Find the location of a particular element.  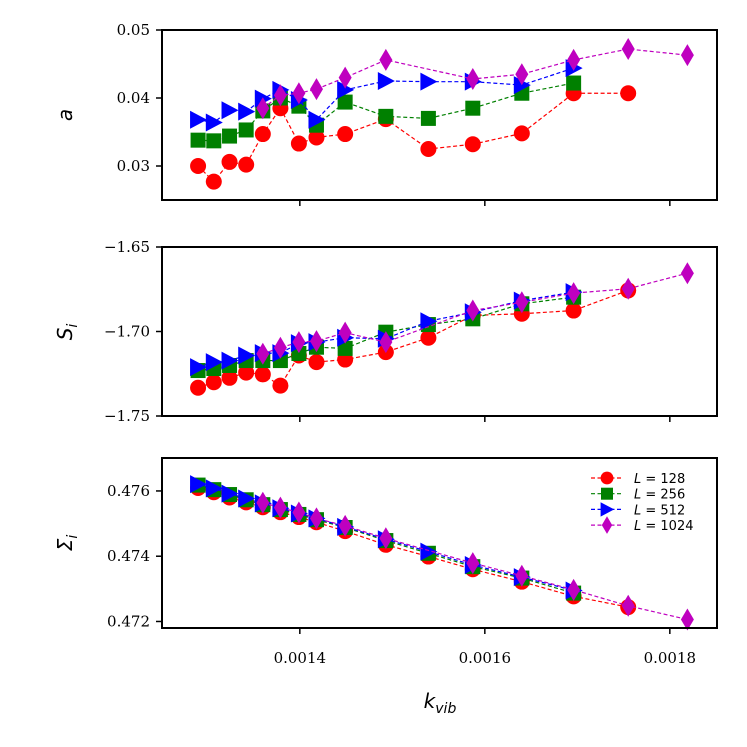

legend-entry: L = 512 is located at coordinates (638, 510).